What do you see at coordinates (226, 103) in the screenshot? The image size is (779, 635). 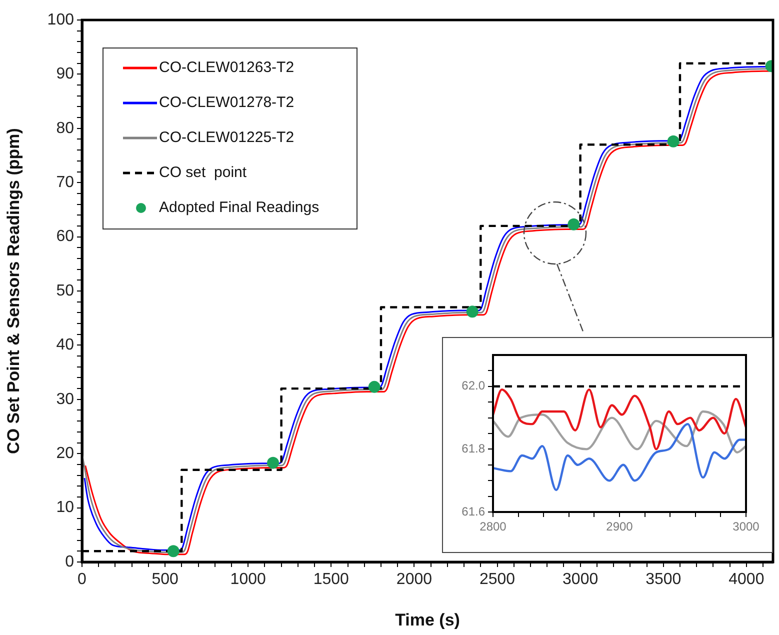 I see `legend-label: CO-CLEW01278-T2` at bounding box center [226, 103].